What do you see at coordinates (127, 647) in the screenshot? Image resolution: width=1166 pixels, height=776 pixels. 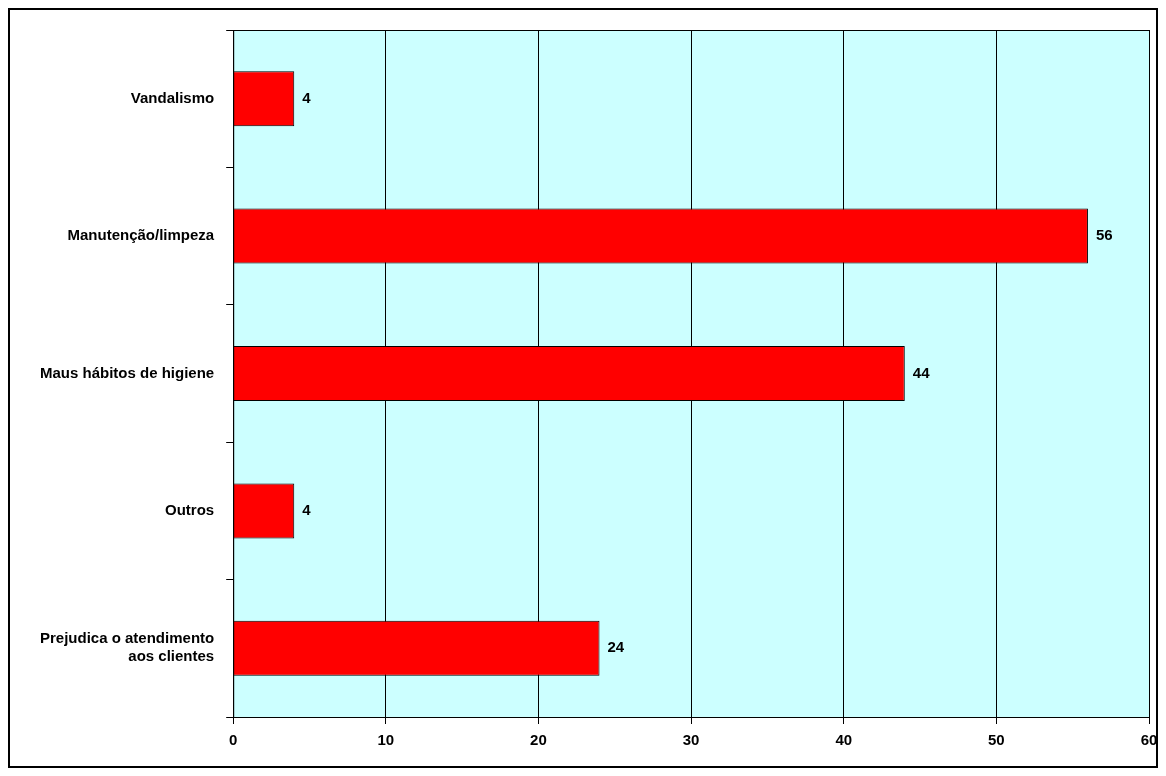 I see `y-tick-label: Prejudica o atendimento aos clientes` at bounding box center [127, 647].